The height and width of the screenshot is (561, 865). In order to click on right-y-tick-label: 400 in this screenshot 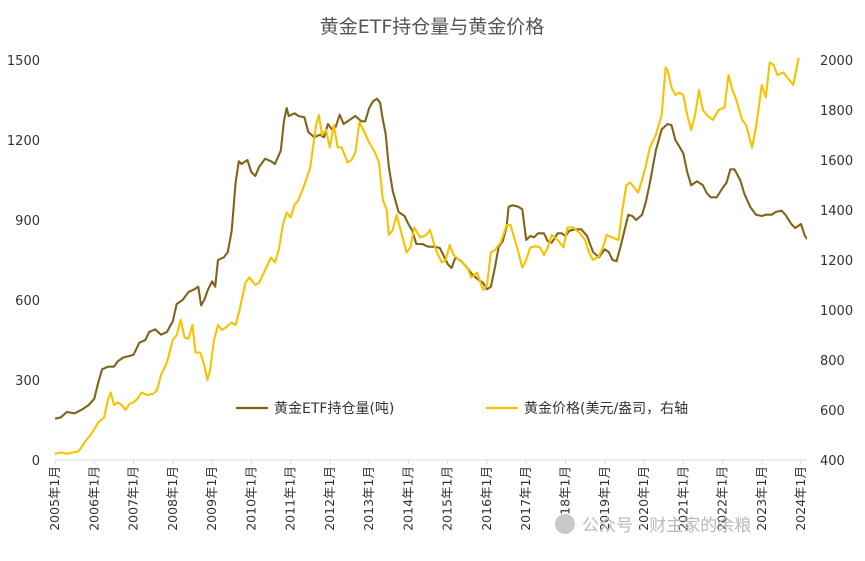, I will do `click(832, 461)`.